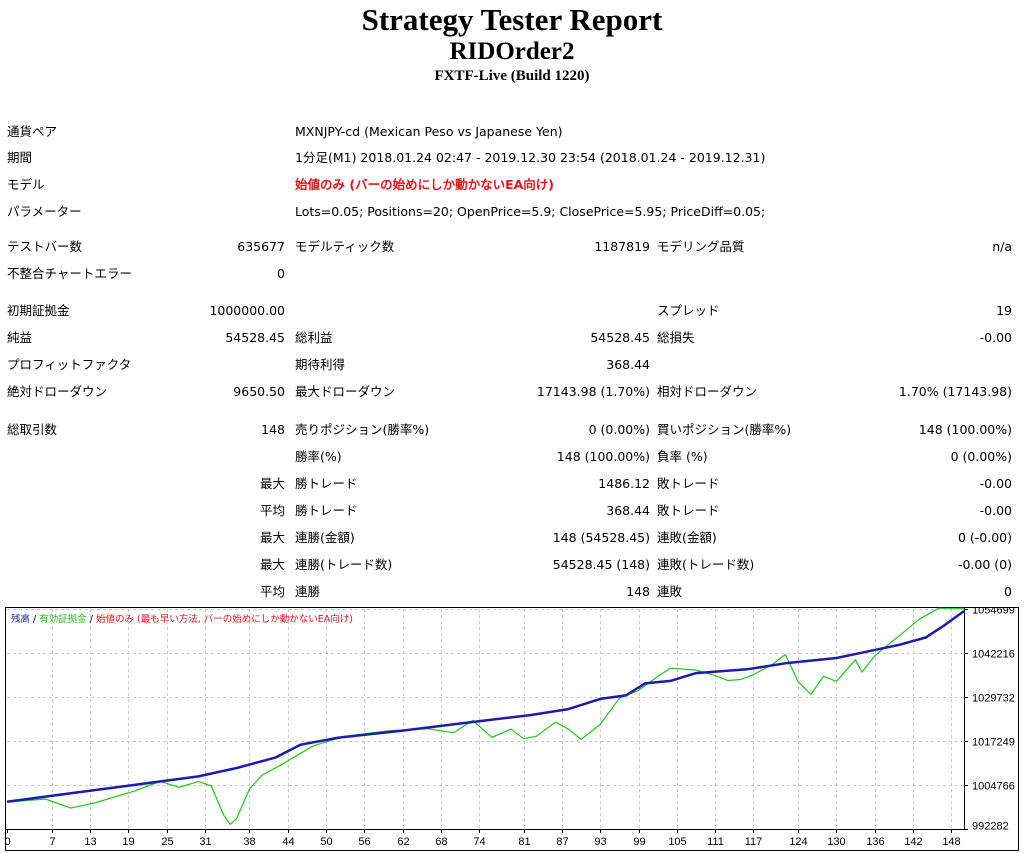 This screenshot has height=853, width=1024. What do you see at coordinates (701, 246) in the screenshot?
I see `quality-label: モデリング品質` at bounding box center [701, 246].